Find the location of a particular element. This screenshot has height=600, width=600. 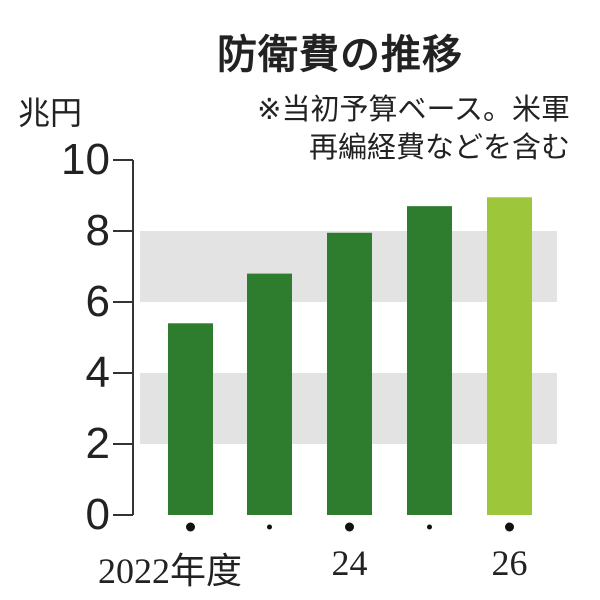

bar-2026 is located at coordinates (509, 356).